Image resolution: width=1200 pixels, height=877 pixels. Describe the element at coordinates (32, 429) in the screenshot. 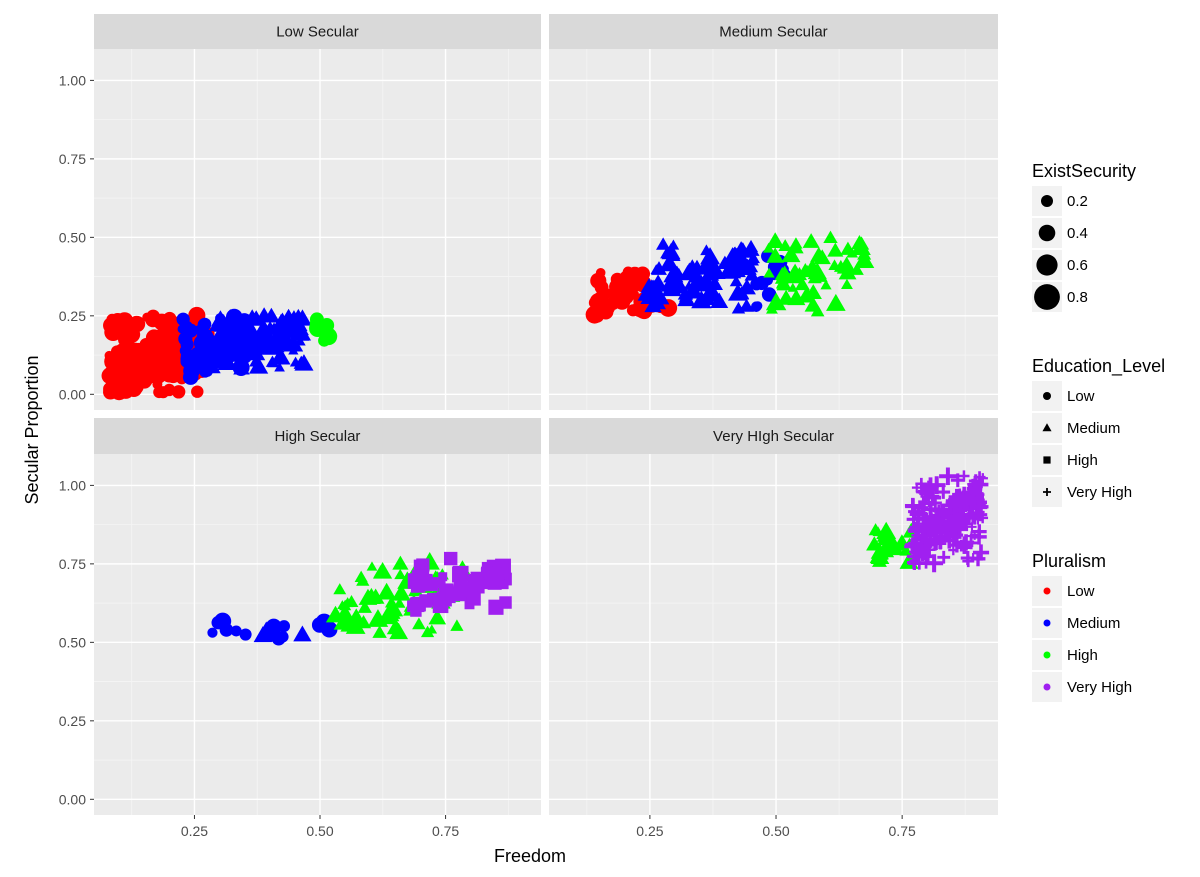

I see `y-axis-title: Secular Proportion` at that location.